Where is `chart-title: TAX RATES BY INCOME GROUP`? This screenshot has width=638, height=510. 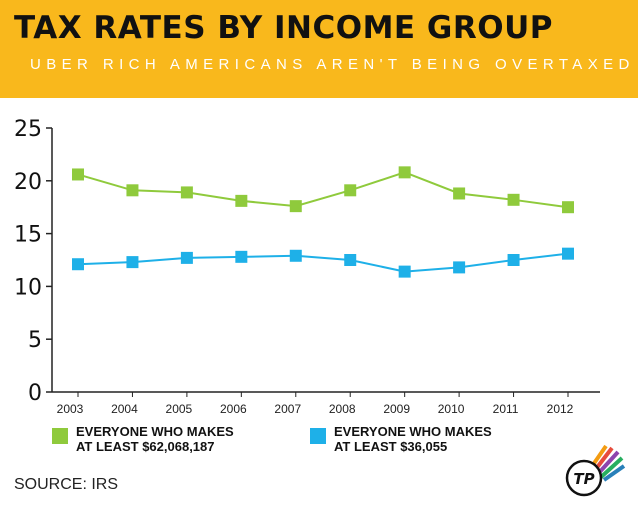 chart-title: TAX RATES BY INCOME GROUP is located at coordinates (283, 28).